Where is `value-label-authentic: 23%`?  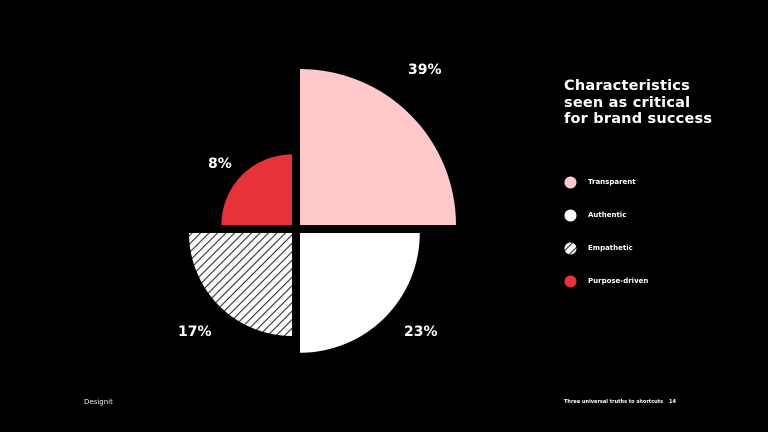 value-label-authentic: 23% is located at coordinates (421, 332).